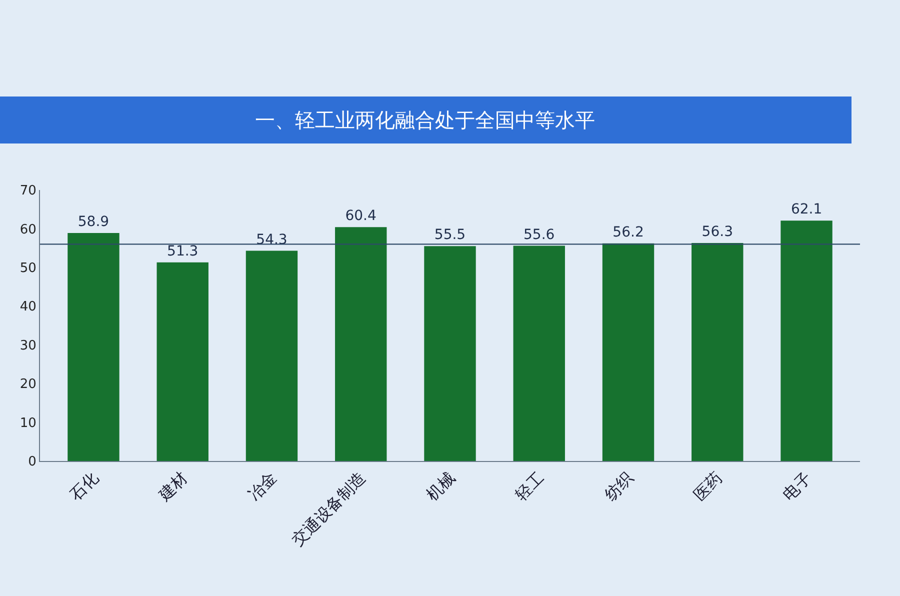 The image size is (900, 596). Describe the element at coordinates (28, 268) in the screenshot. I see `y-tick-label: 50` at that location.